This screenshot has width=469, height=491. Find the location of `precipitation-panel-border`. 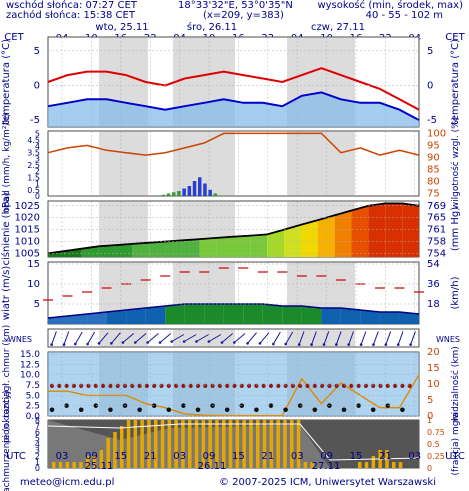

precipitation-panel-border is located at coordinates (233, 163).